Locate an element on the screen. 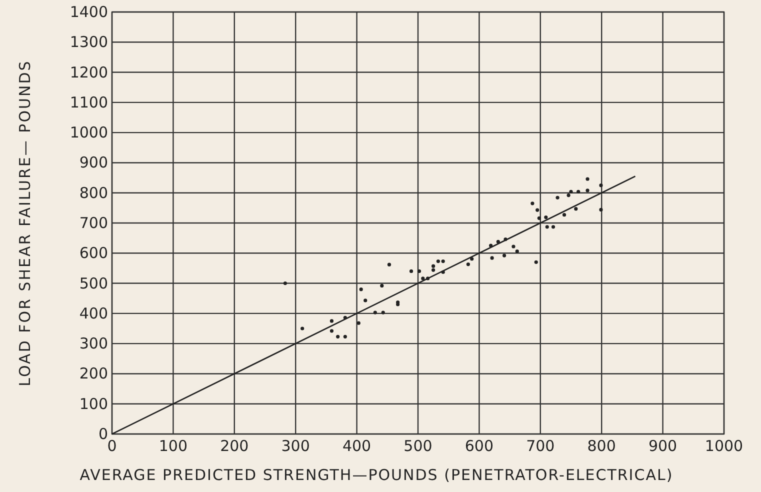  x-axis-title: AVERAGE PREDICTED STRENGTH—POUNDS (PENETRATOR-ELECTRICAL) is located at coordinates (377, 475).